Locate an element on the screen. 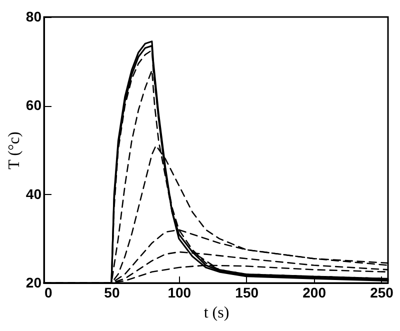 The image size is (400, 331). y-tick-label: 60 is located at coordinates (34, 105).